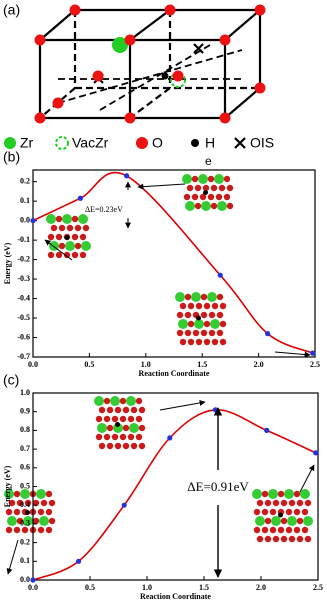 Image resolution: width=327 pixels, height=600 pixels. Describe the element at coordinates (139, 143) in the screenshot. I see `legend: Zr VacZr O H OIS` at that location.